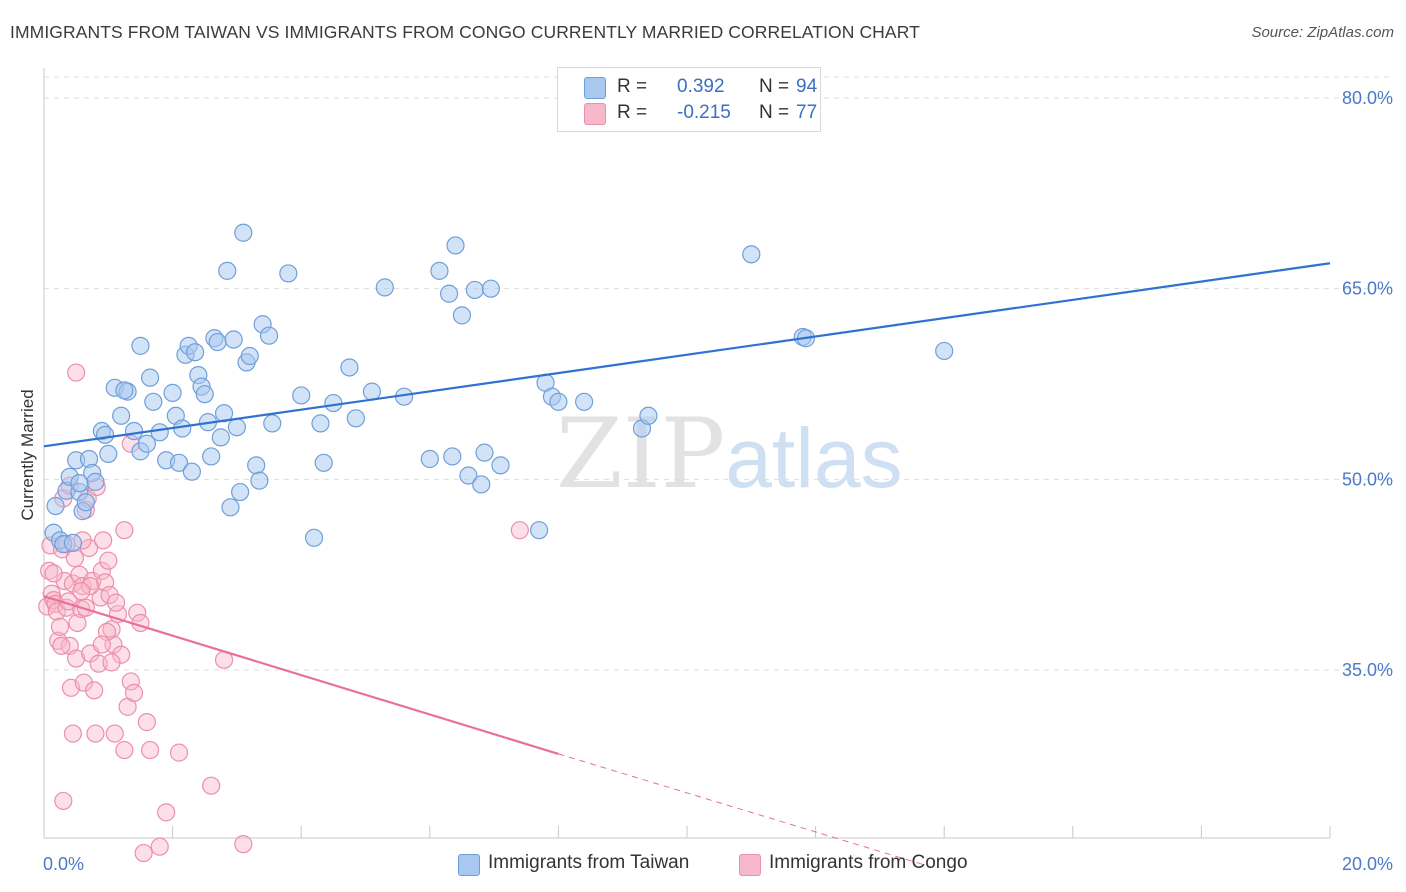 This screenshot has height=892, width=1406. Describe the element at coordinates (632, 86) in the screenshot. I see `taiwan-r-label: R =` at that location.